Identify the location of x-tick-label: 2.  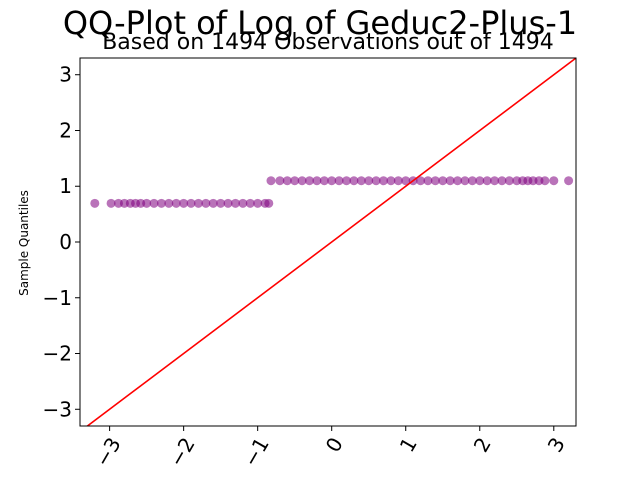
(482, 444).